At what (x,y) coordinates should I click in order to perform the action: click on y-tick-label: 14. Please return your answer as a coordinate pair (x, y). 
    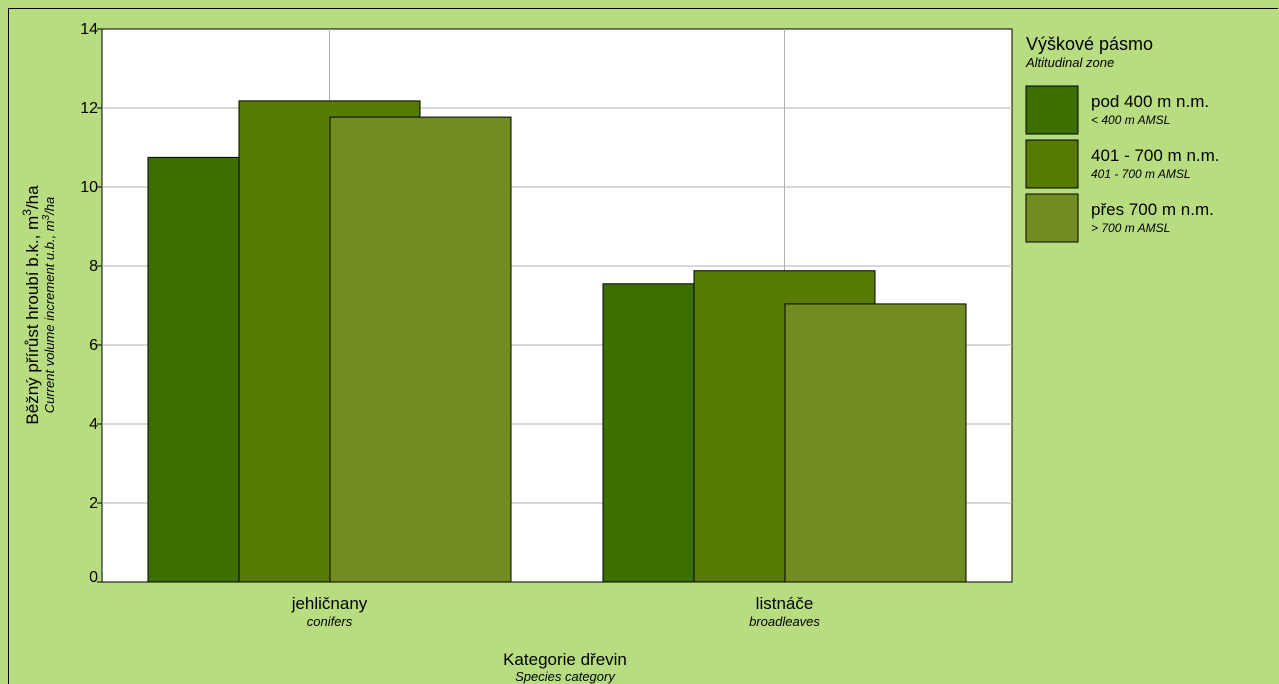
    Looking at the image, I should click on (89, 29).